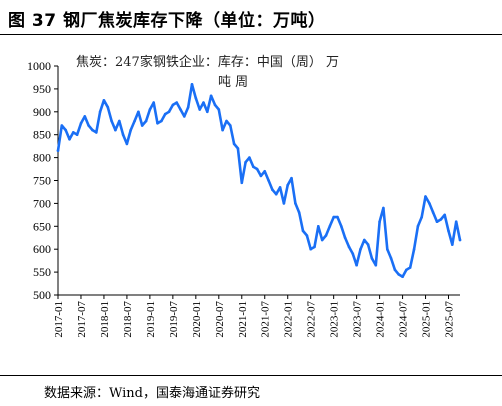 The image size is (502, 406). Describe the element at coordinates (167, 21) in the screenshot. I see `figure-title: 图 37 钢厂焦炭库存下降（单位：万吨）` at that location.